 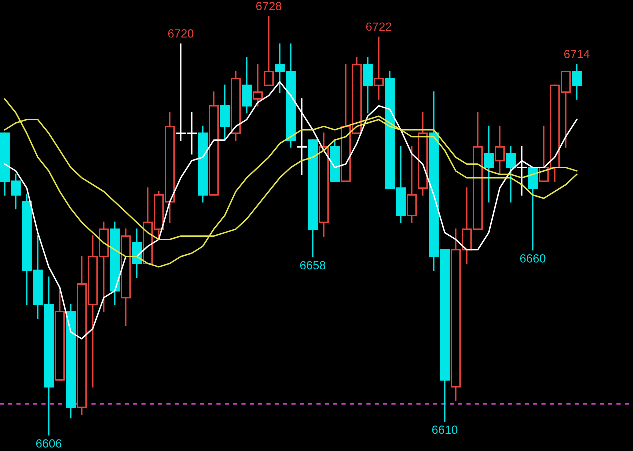 What do you see at coordinates (49, 443) in the screenshot?
I see `annotation: 6606` at bounding box center [49, 443].